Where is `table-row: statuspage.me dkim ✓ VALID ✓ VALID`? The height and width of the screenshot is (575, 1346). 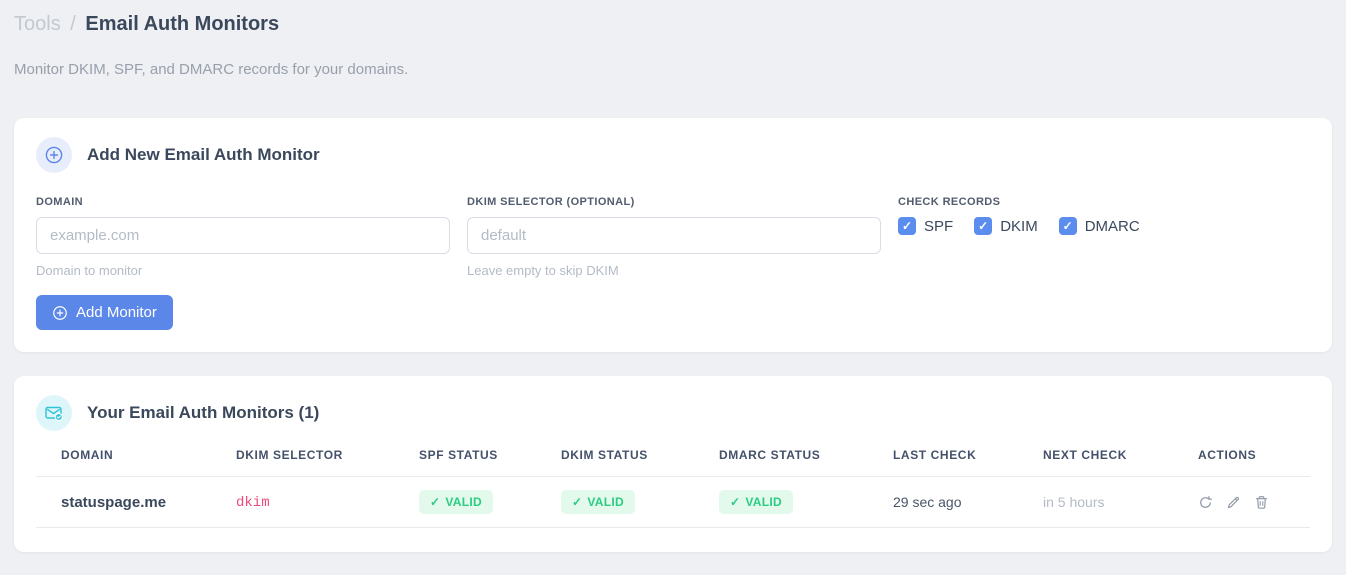
table-row: statuspage.me dkim ✓ VALID ✓ VALID is located at coordinates (673, 502).